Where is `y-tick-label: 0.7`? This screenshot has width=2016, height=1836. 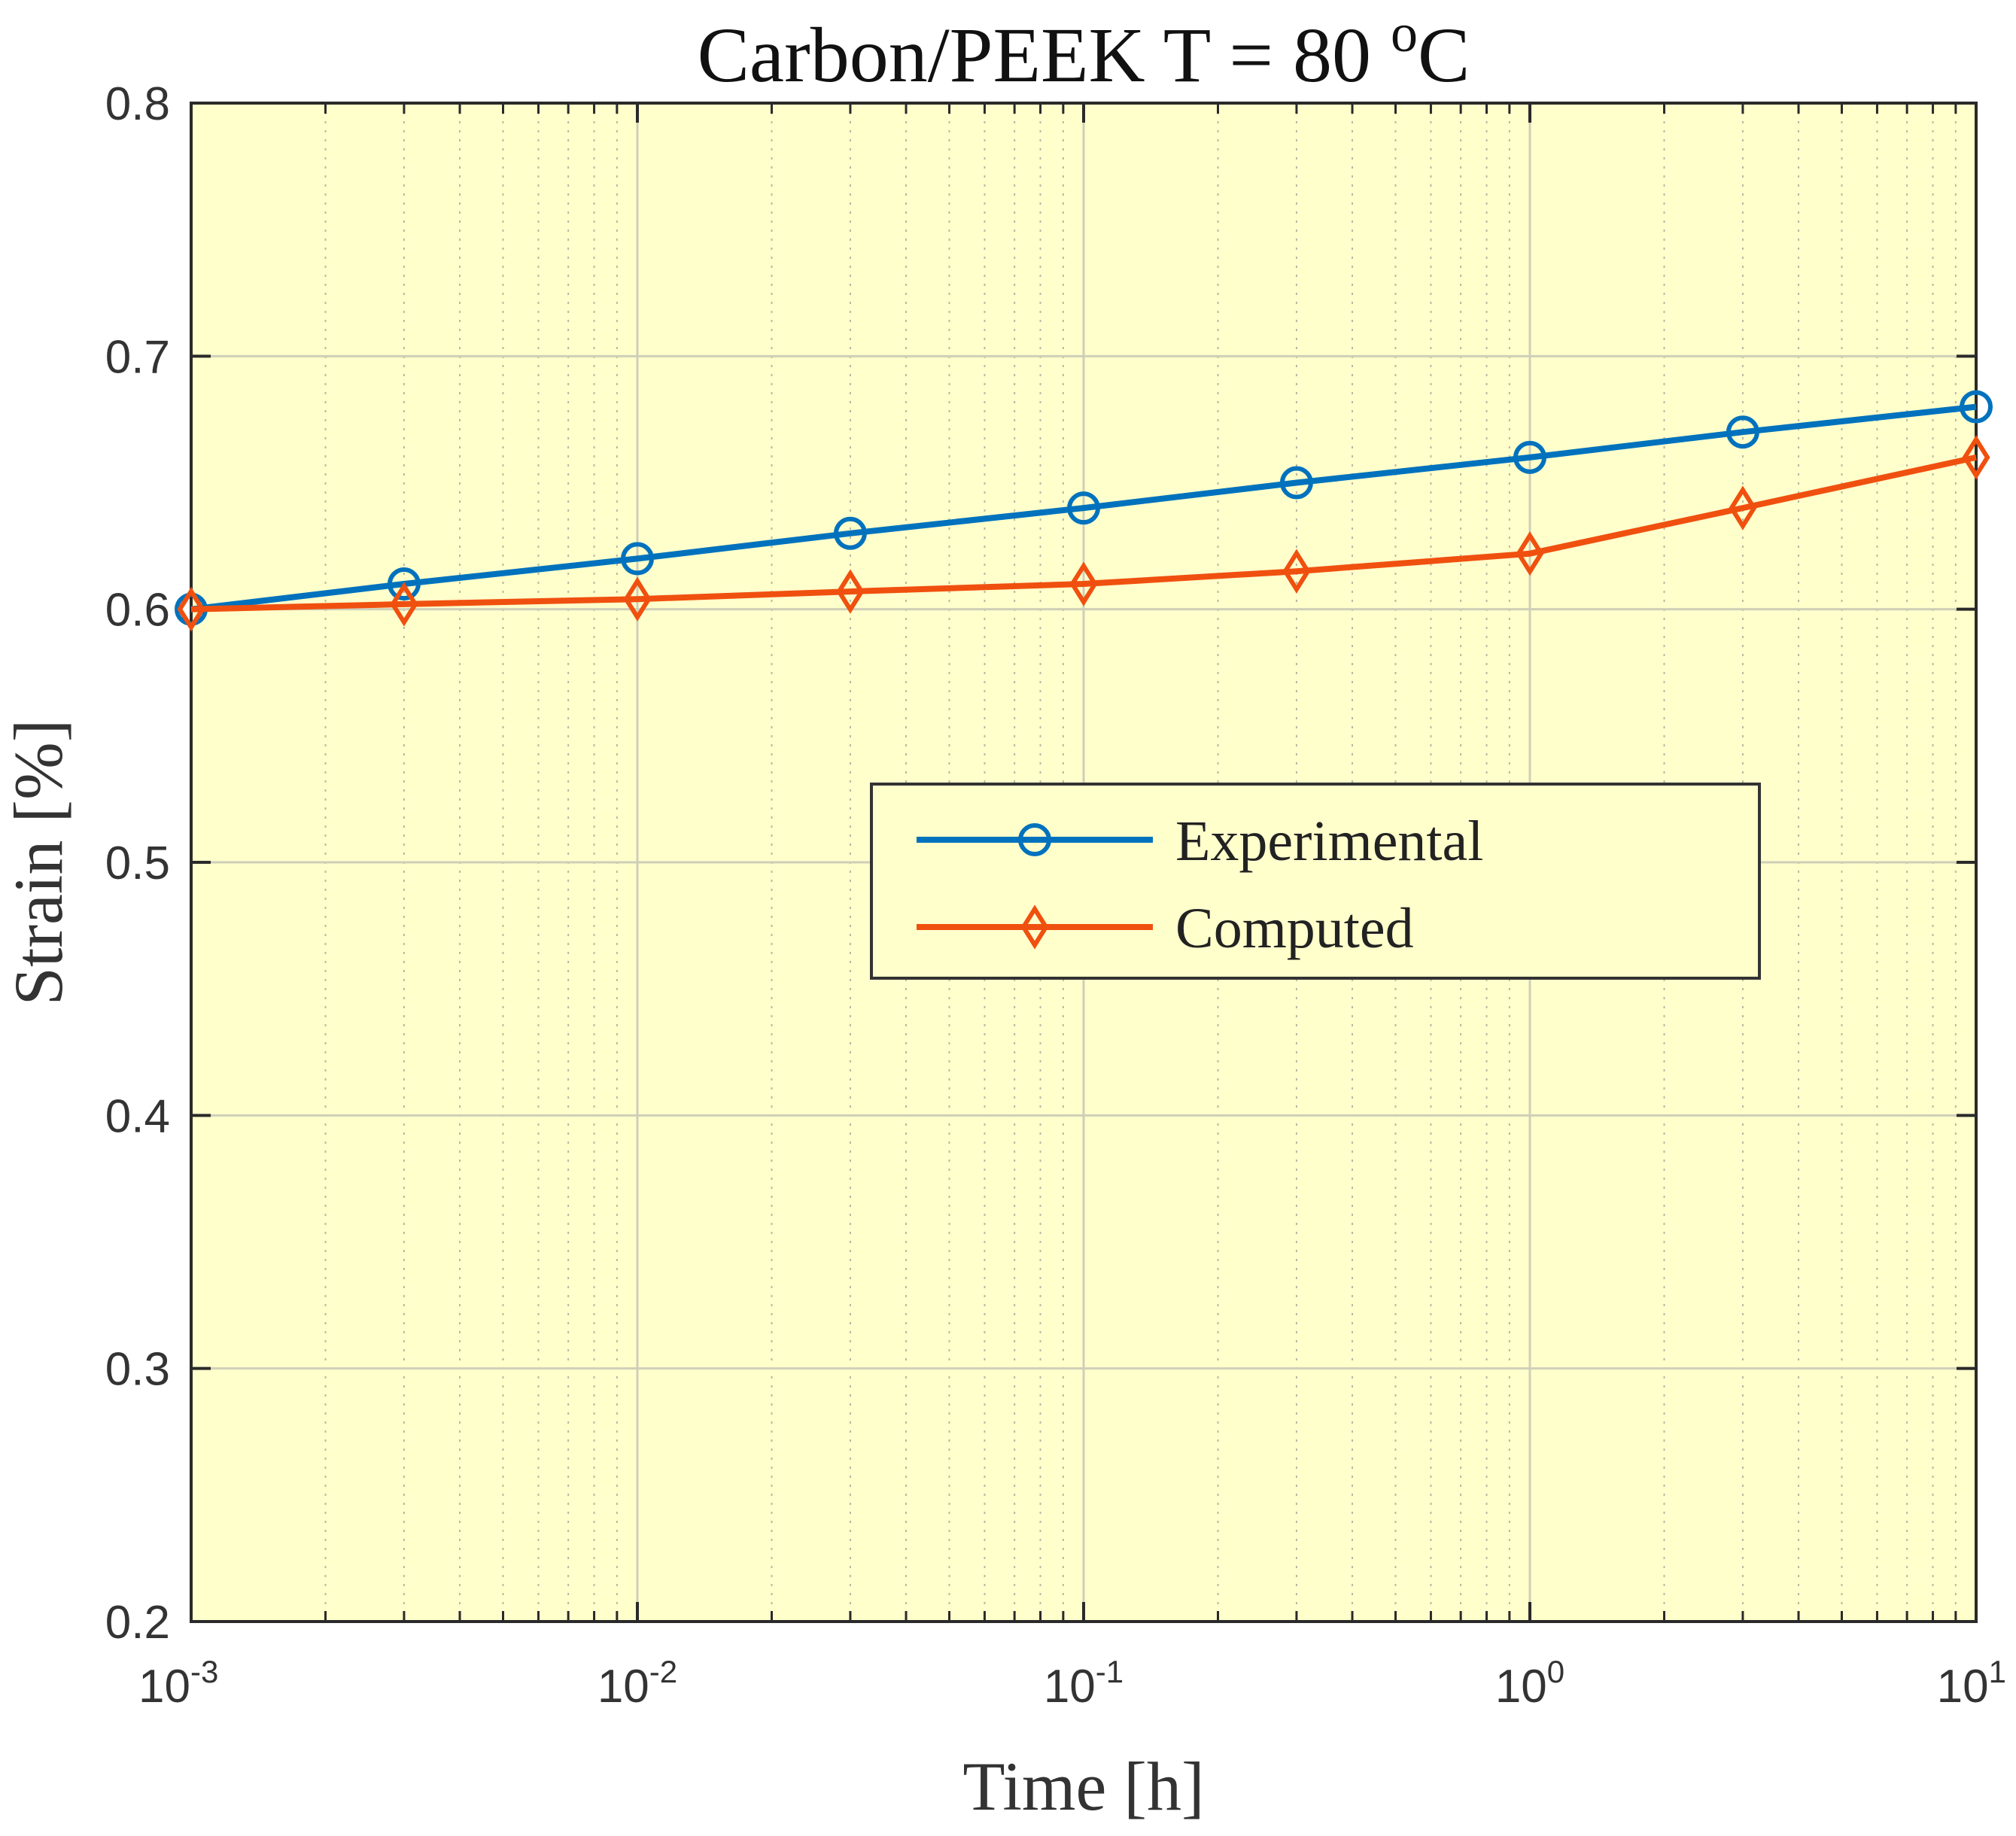
y-tick-label: 0.7 is located at coordinates (137, 357).